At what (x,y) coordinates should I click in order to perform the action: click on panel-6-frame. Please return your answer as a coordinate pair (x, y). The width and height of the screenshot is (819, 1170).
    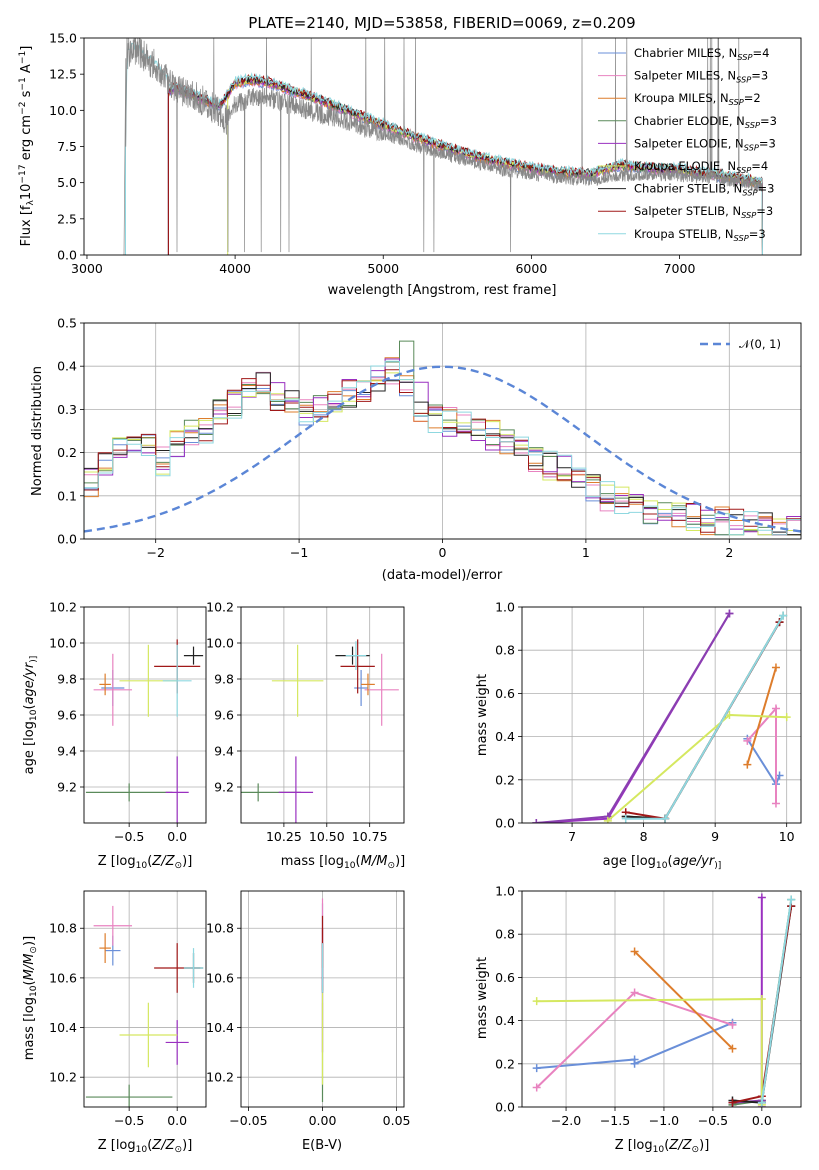
    Looking at the image, I should click on (322, 999).